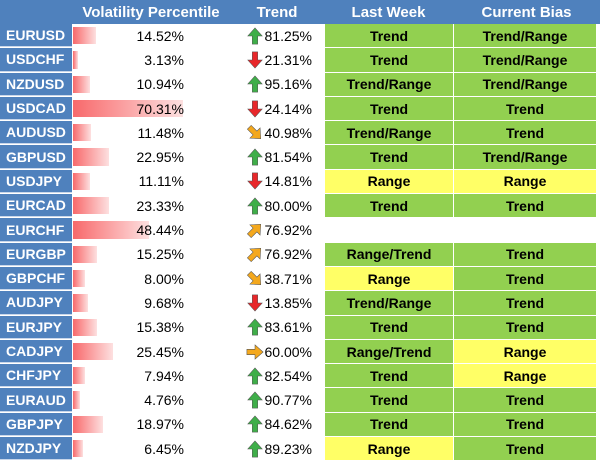 Image resolution: width=600 pixels, height=461 pixels. I want to click on trend-cell: 82.54%, so click(277, 375).